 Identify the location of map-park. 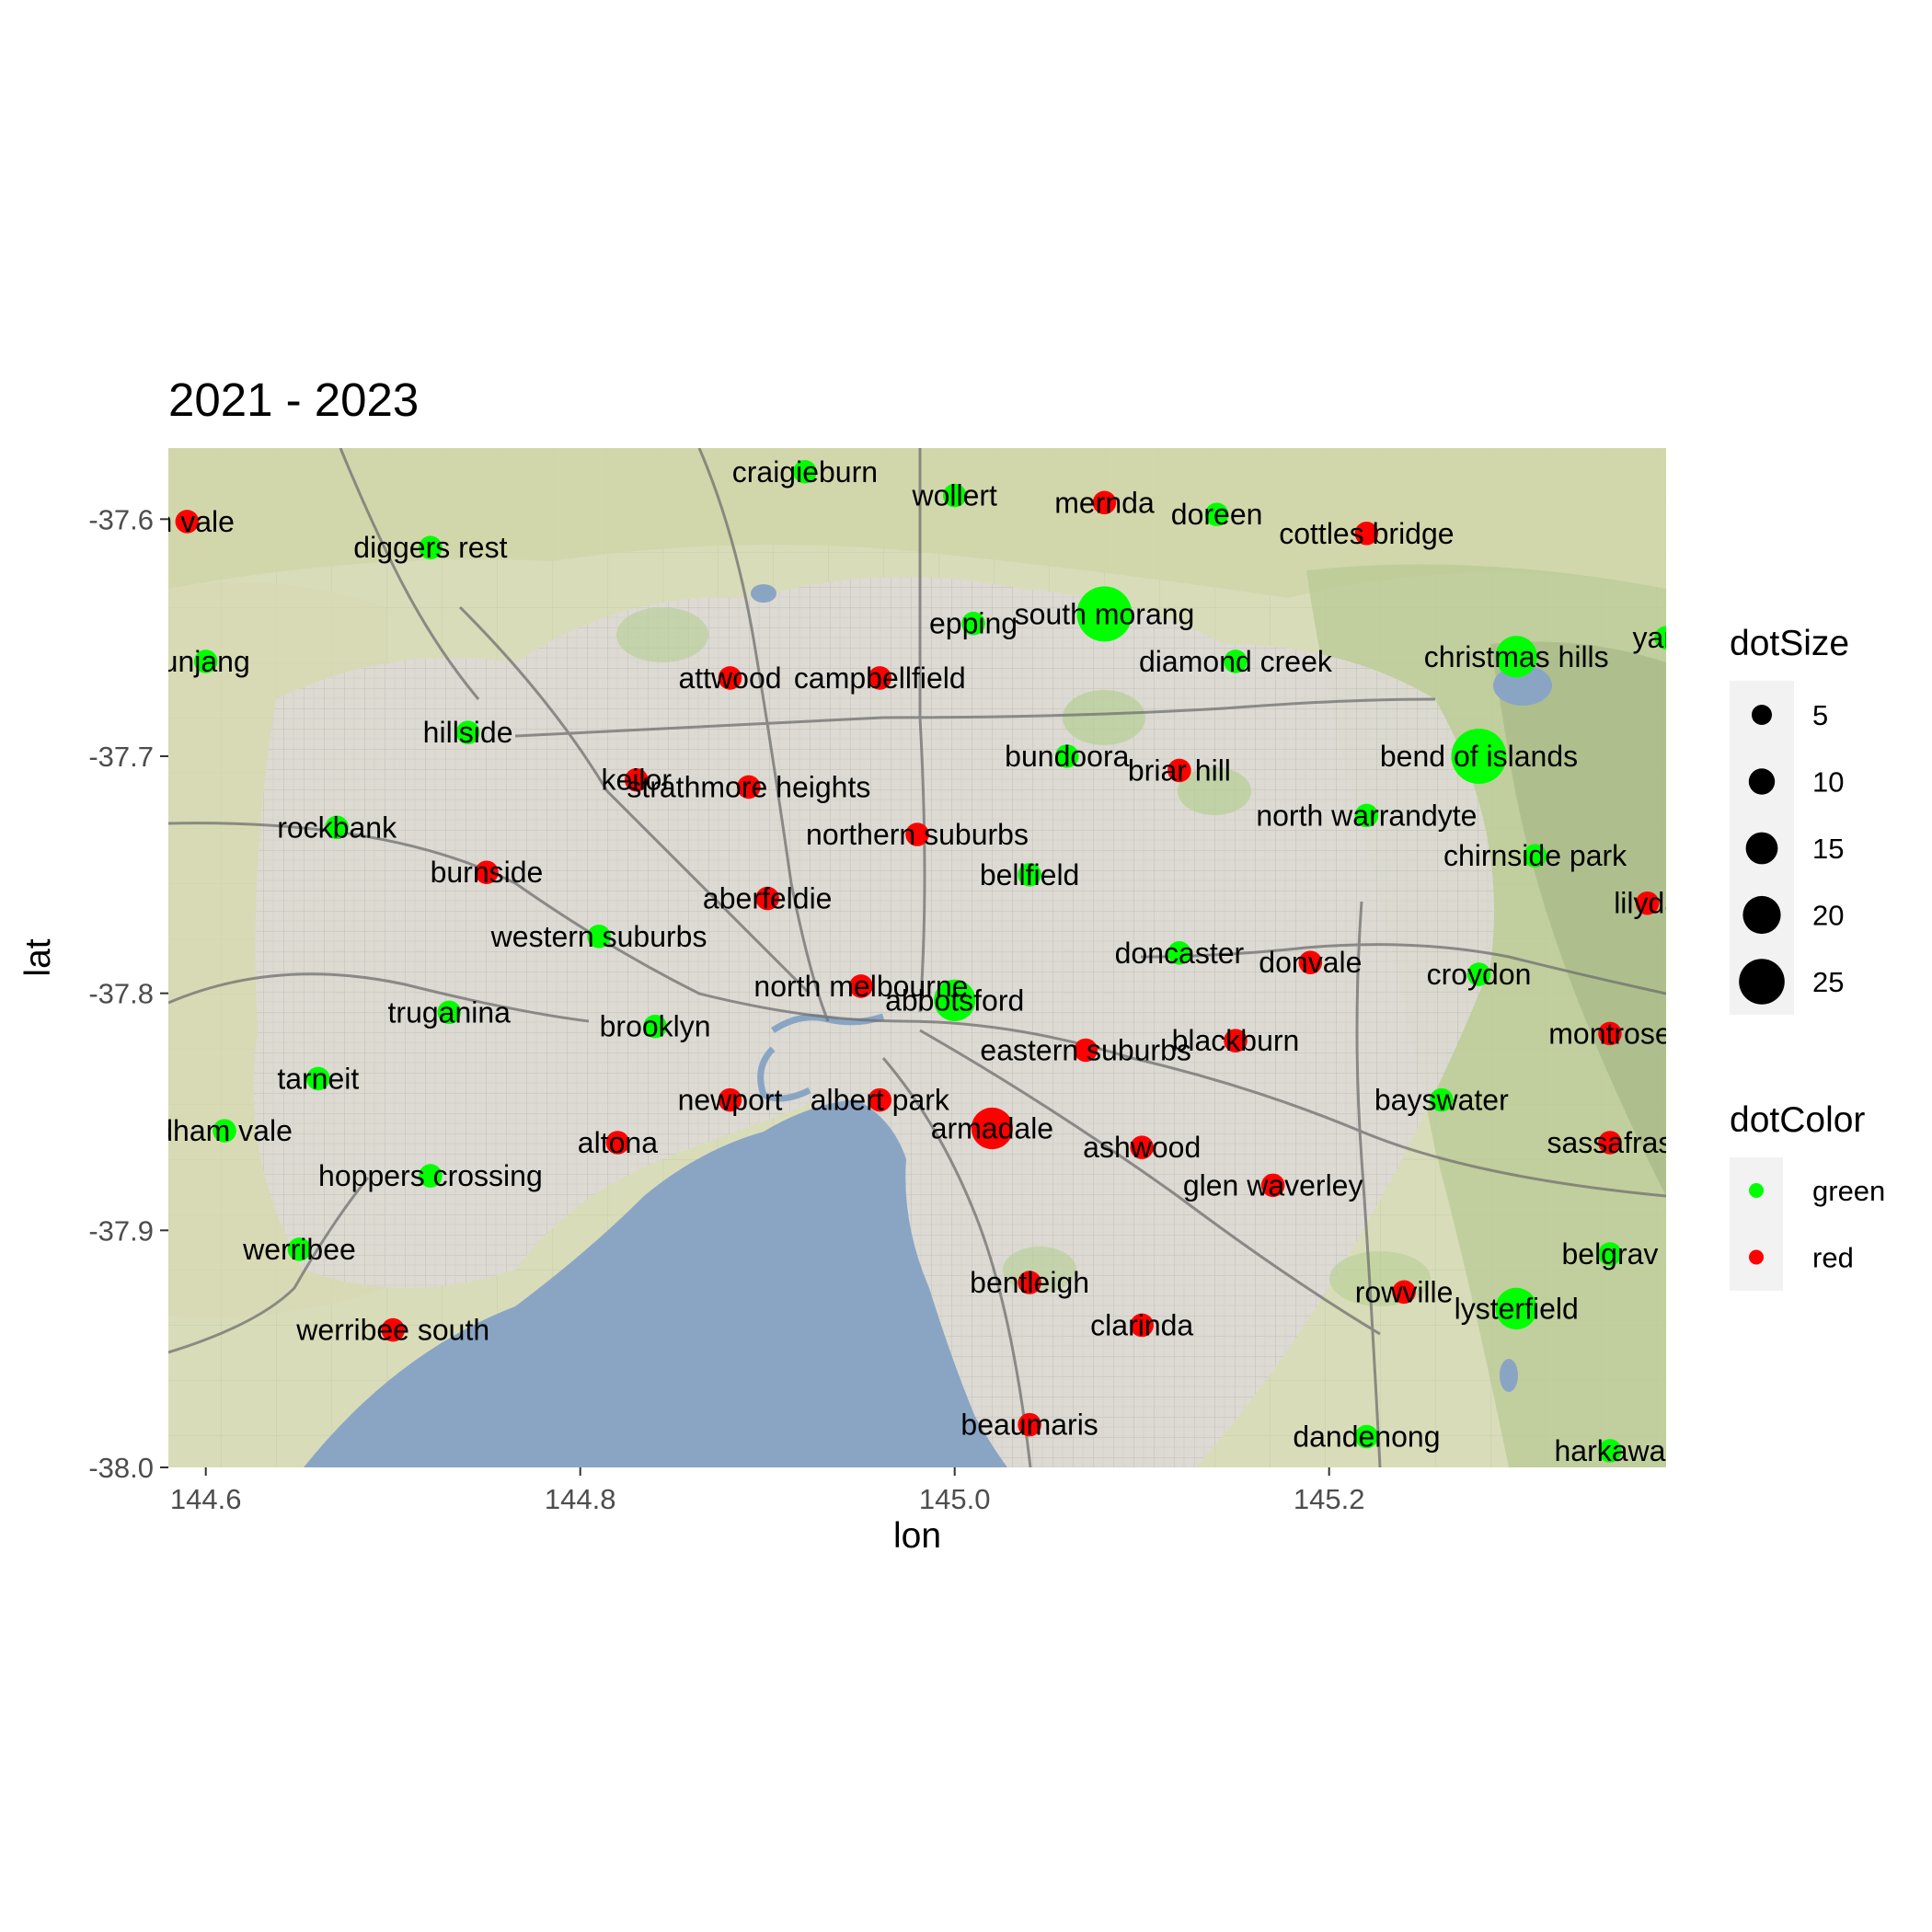
(1104, 717).